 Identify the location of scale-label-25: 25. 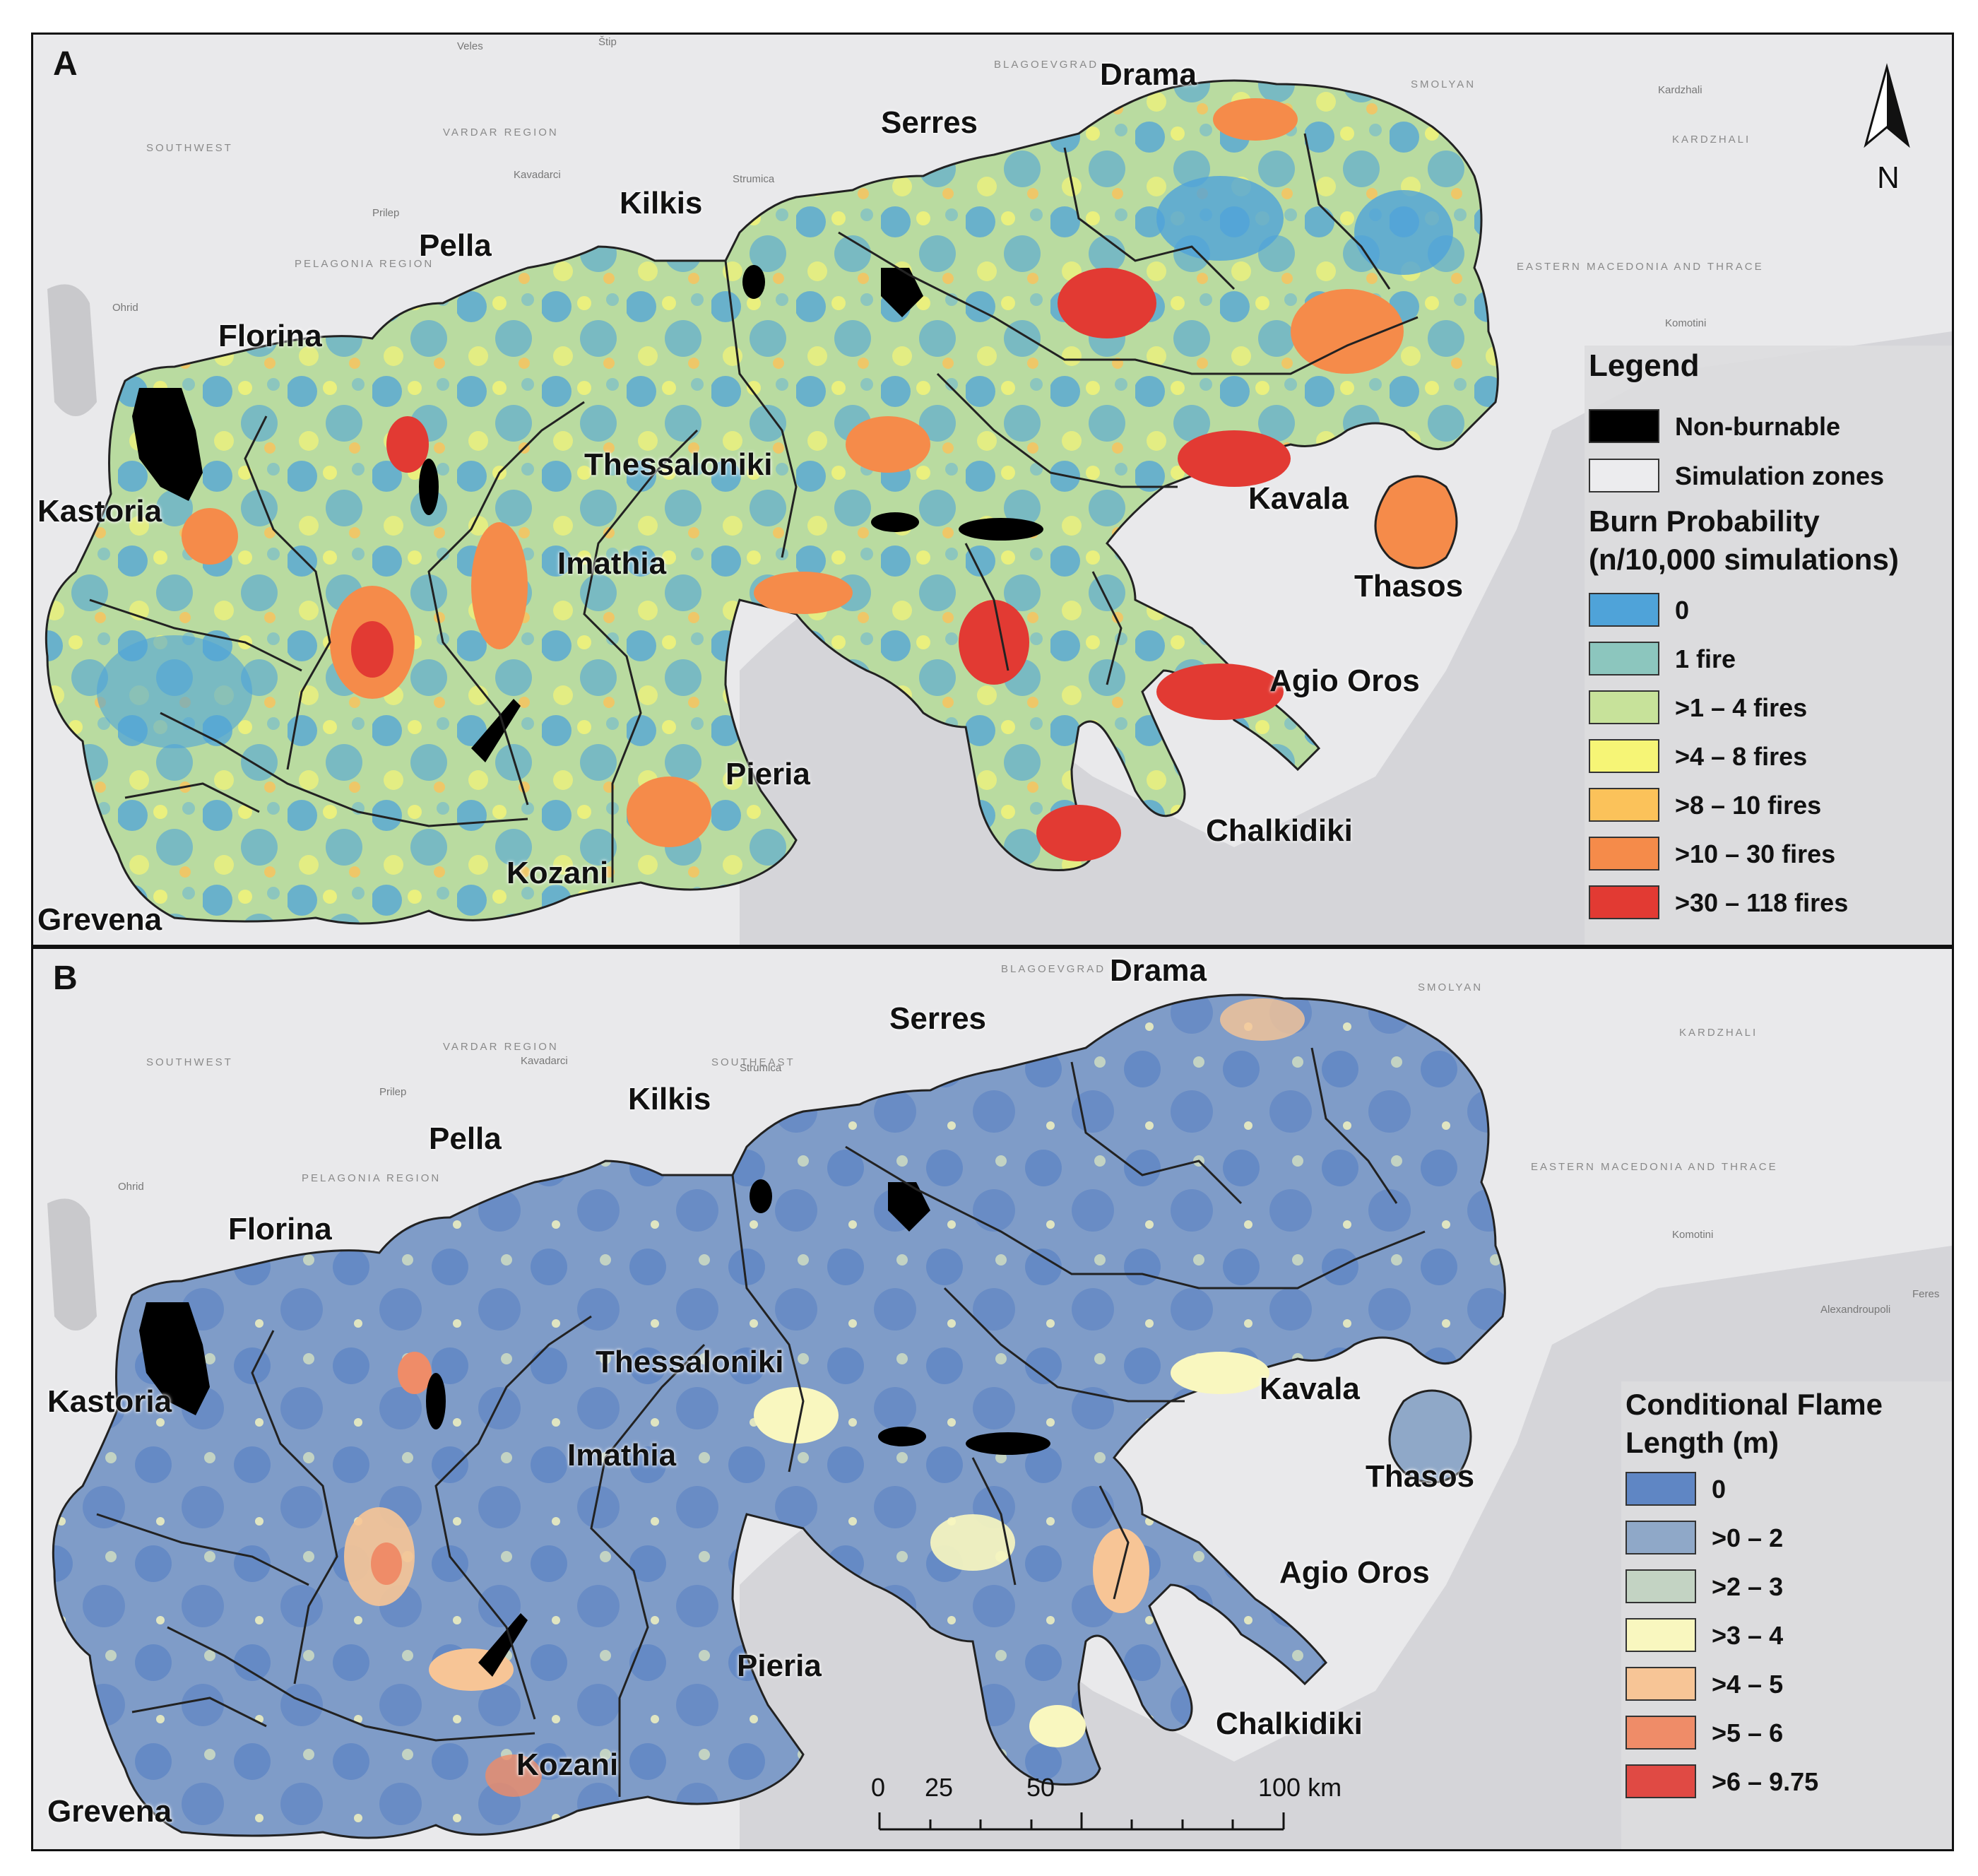
(939, 1787).